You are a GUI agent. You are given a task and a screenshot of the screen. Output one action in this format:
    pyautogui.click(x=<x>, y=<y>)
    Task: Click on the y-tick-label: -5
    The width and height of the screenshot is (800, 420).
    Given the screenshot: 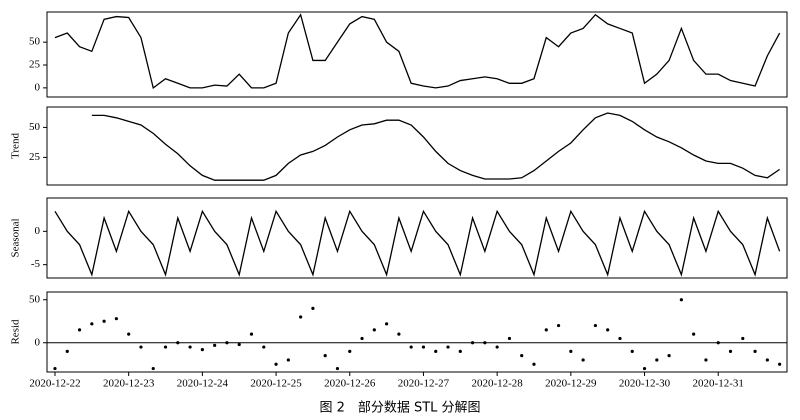 What is the action you would take?
    pyautogui.click(x=36, y=264)
    